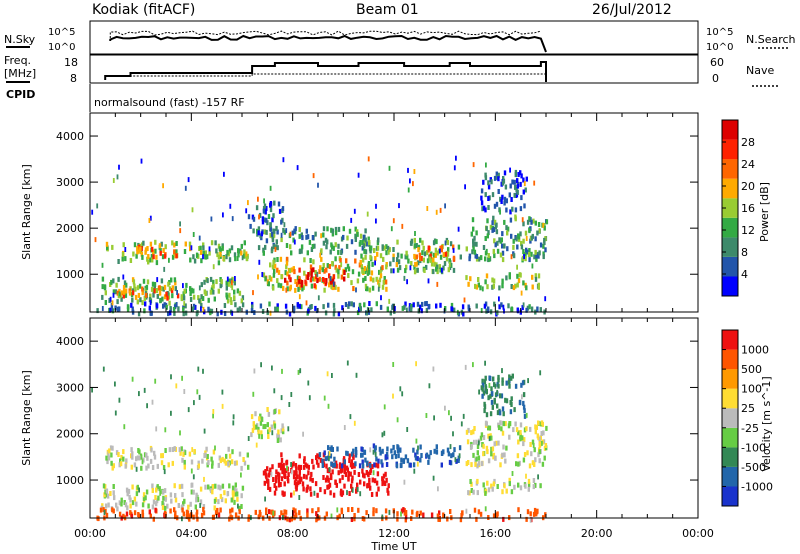 Image resolution: width=800 pixels, height=554 pixels. What do you see at coordinates (730, 286) in the screenshot?
I see `power-colorbar-swatch` at bounding box center [730, 286].